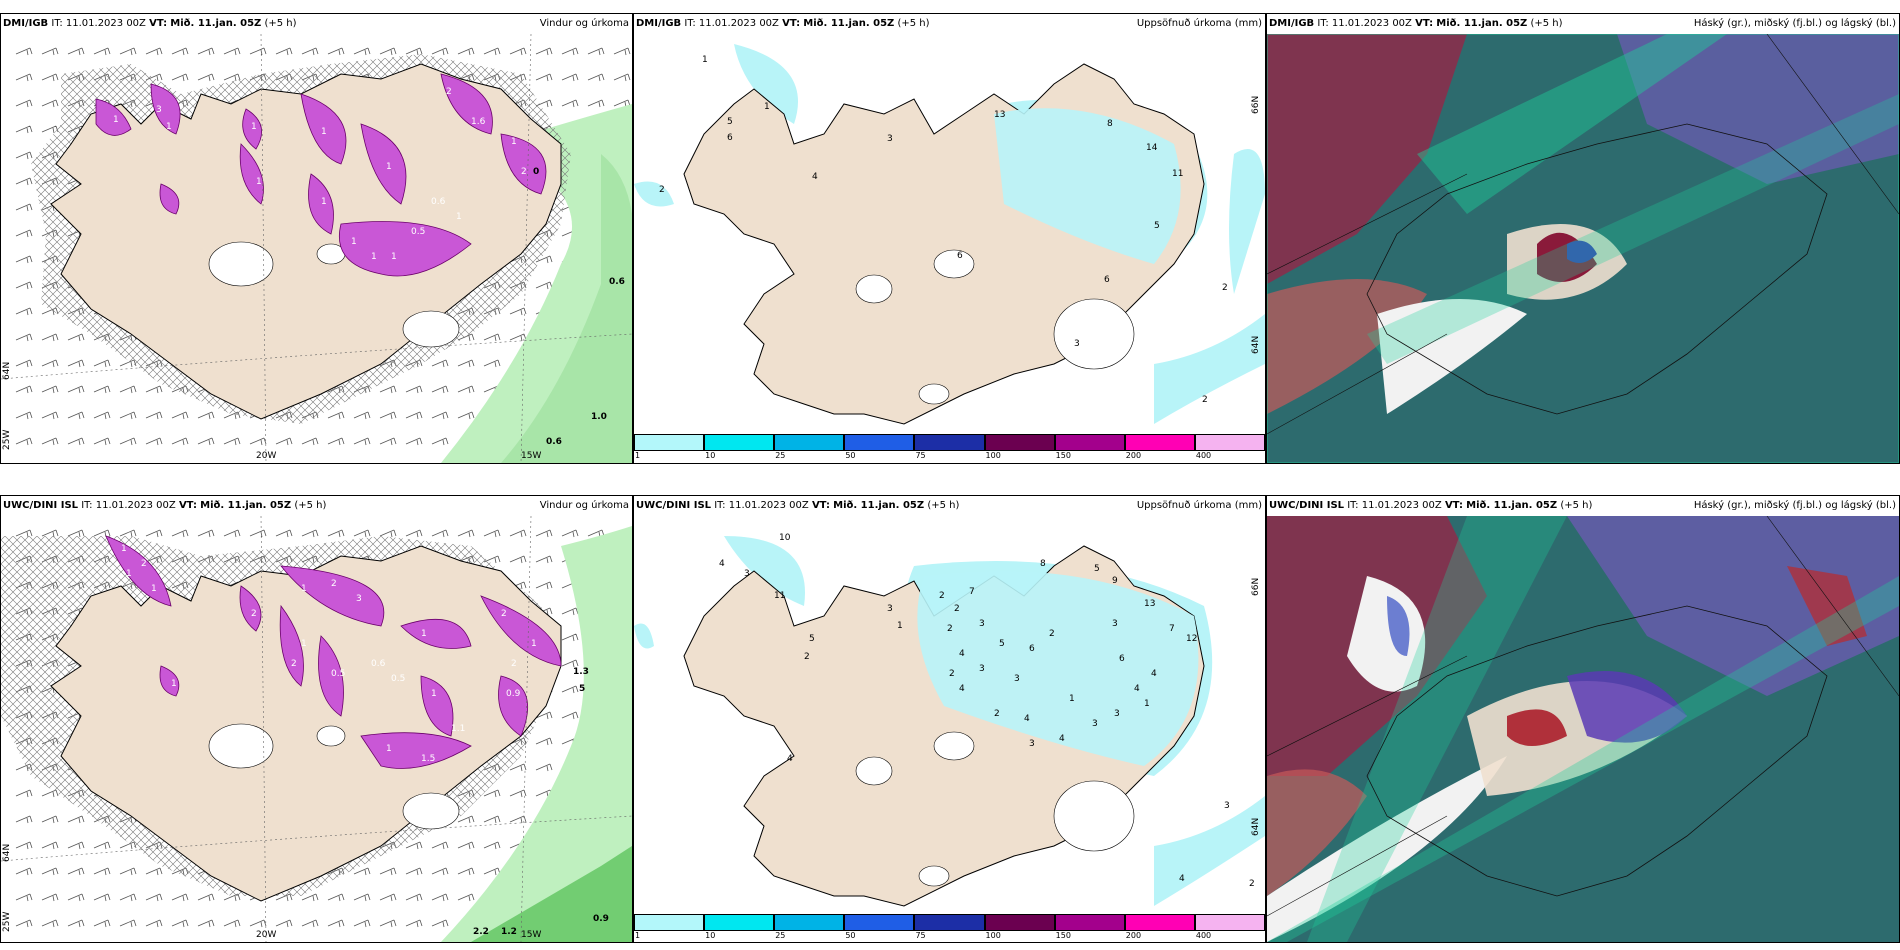  What do you see at coordinates (638, 455) in the screenshot?
I see `colorbar-tick-label: 1` at bounding box center [638, 455].